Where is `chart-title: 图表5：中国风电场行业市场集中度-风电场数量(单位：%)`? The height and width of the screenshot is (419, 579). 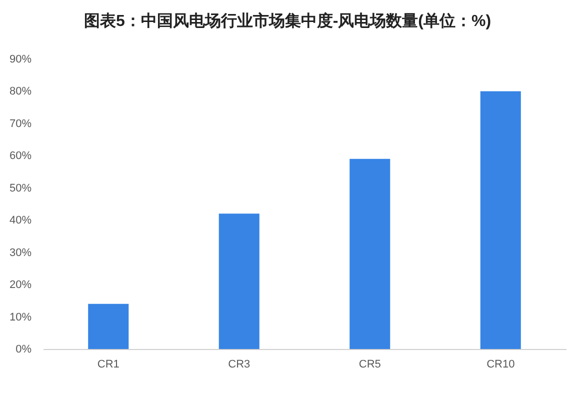
chart-title: 图表5：中国风电场行业市场集中度-风电场数量(单位：%) is located at coordinates (288, 20).